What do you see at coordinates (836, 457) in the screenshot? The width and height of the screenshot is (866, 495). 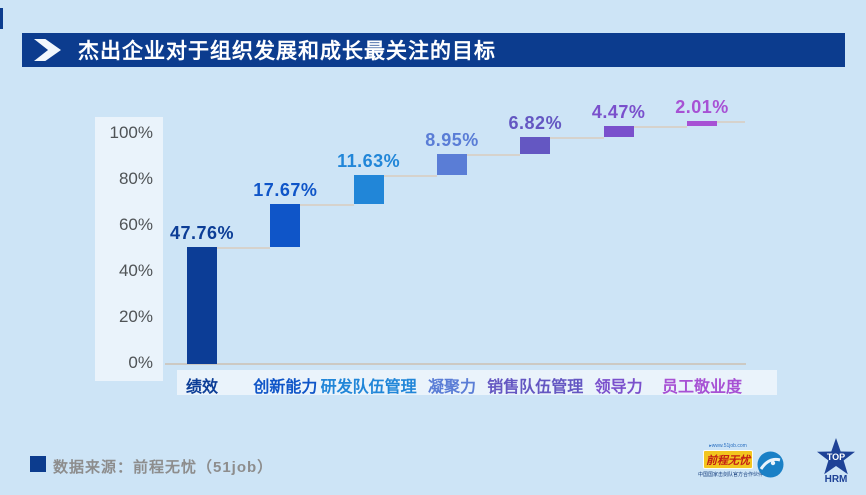 I see `svg-text: TOP` at bounding box center [836, 457].